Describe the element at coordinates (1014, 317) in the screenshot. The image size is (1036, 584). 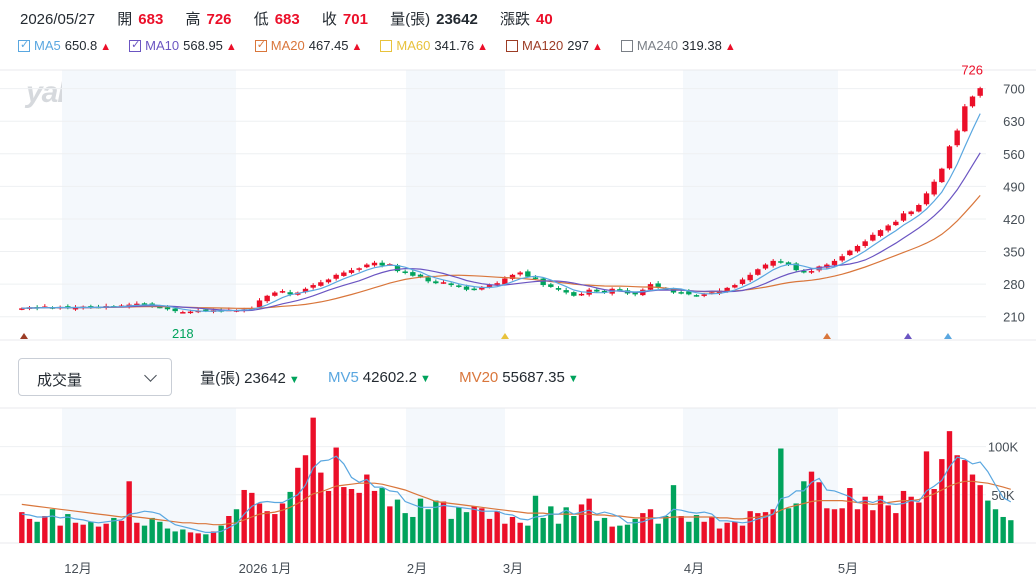
I see `price-tick-label: 210` at that location.